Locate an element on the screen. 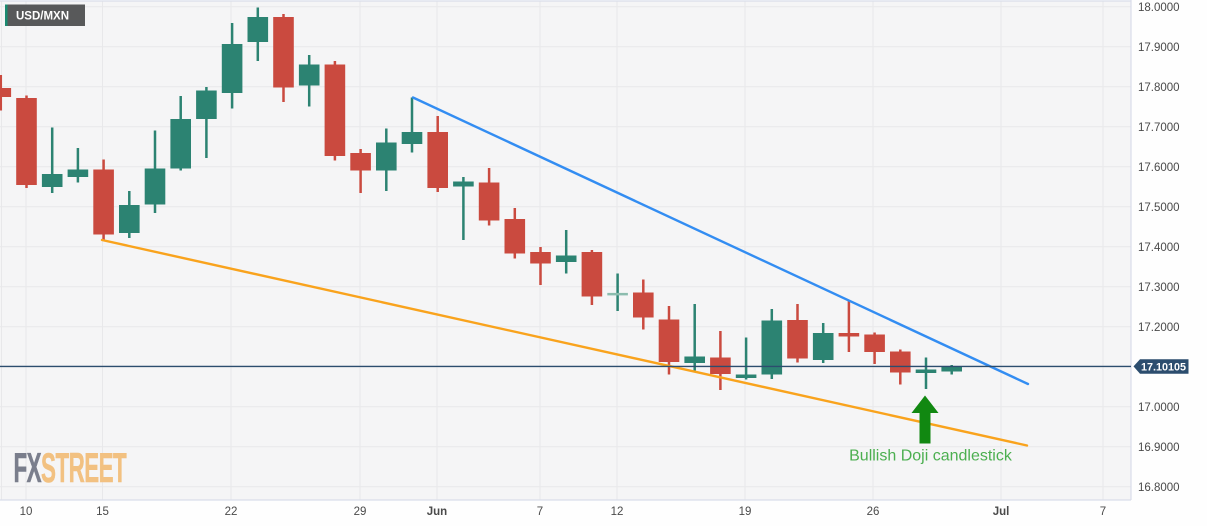  svg-text: Jul is located at coordinates (1001, 512).